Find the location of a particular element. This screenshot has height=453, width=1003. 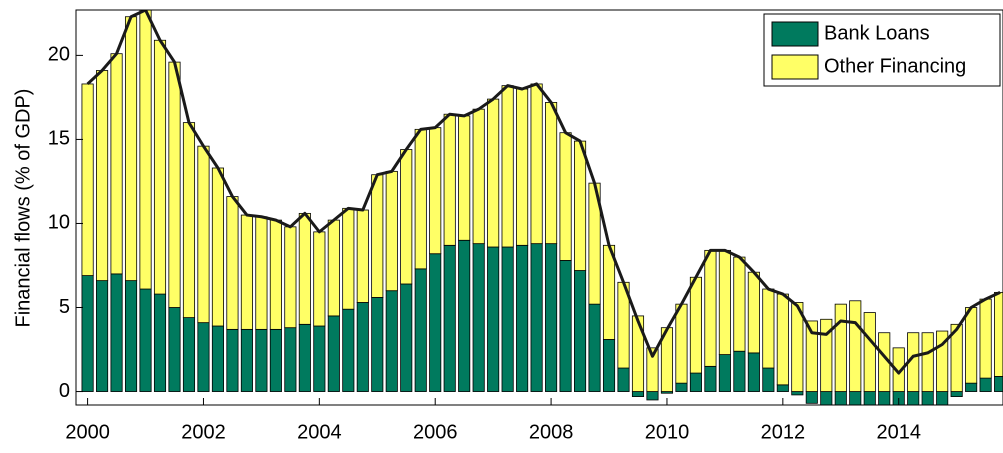

x-tick-label: 2004 is located at coordinates (319, 432).